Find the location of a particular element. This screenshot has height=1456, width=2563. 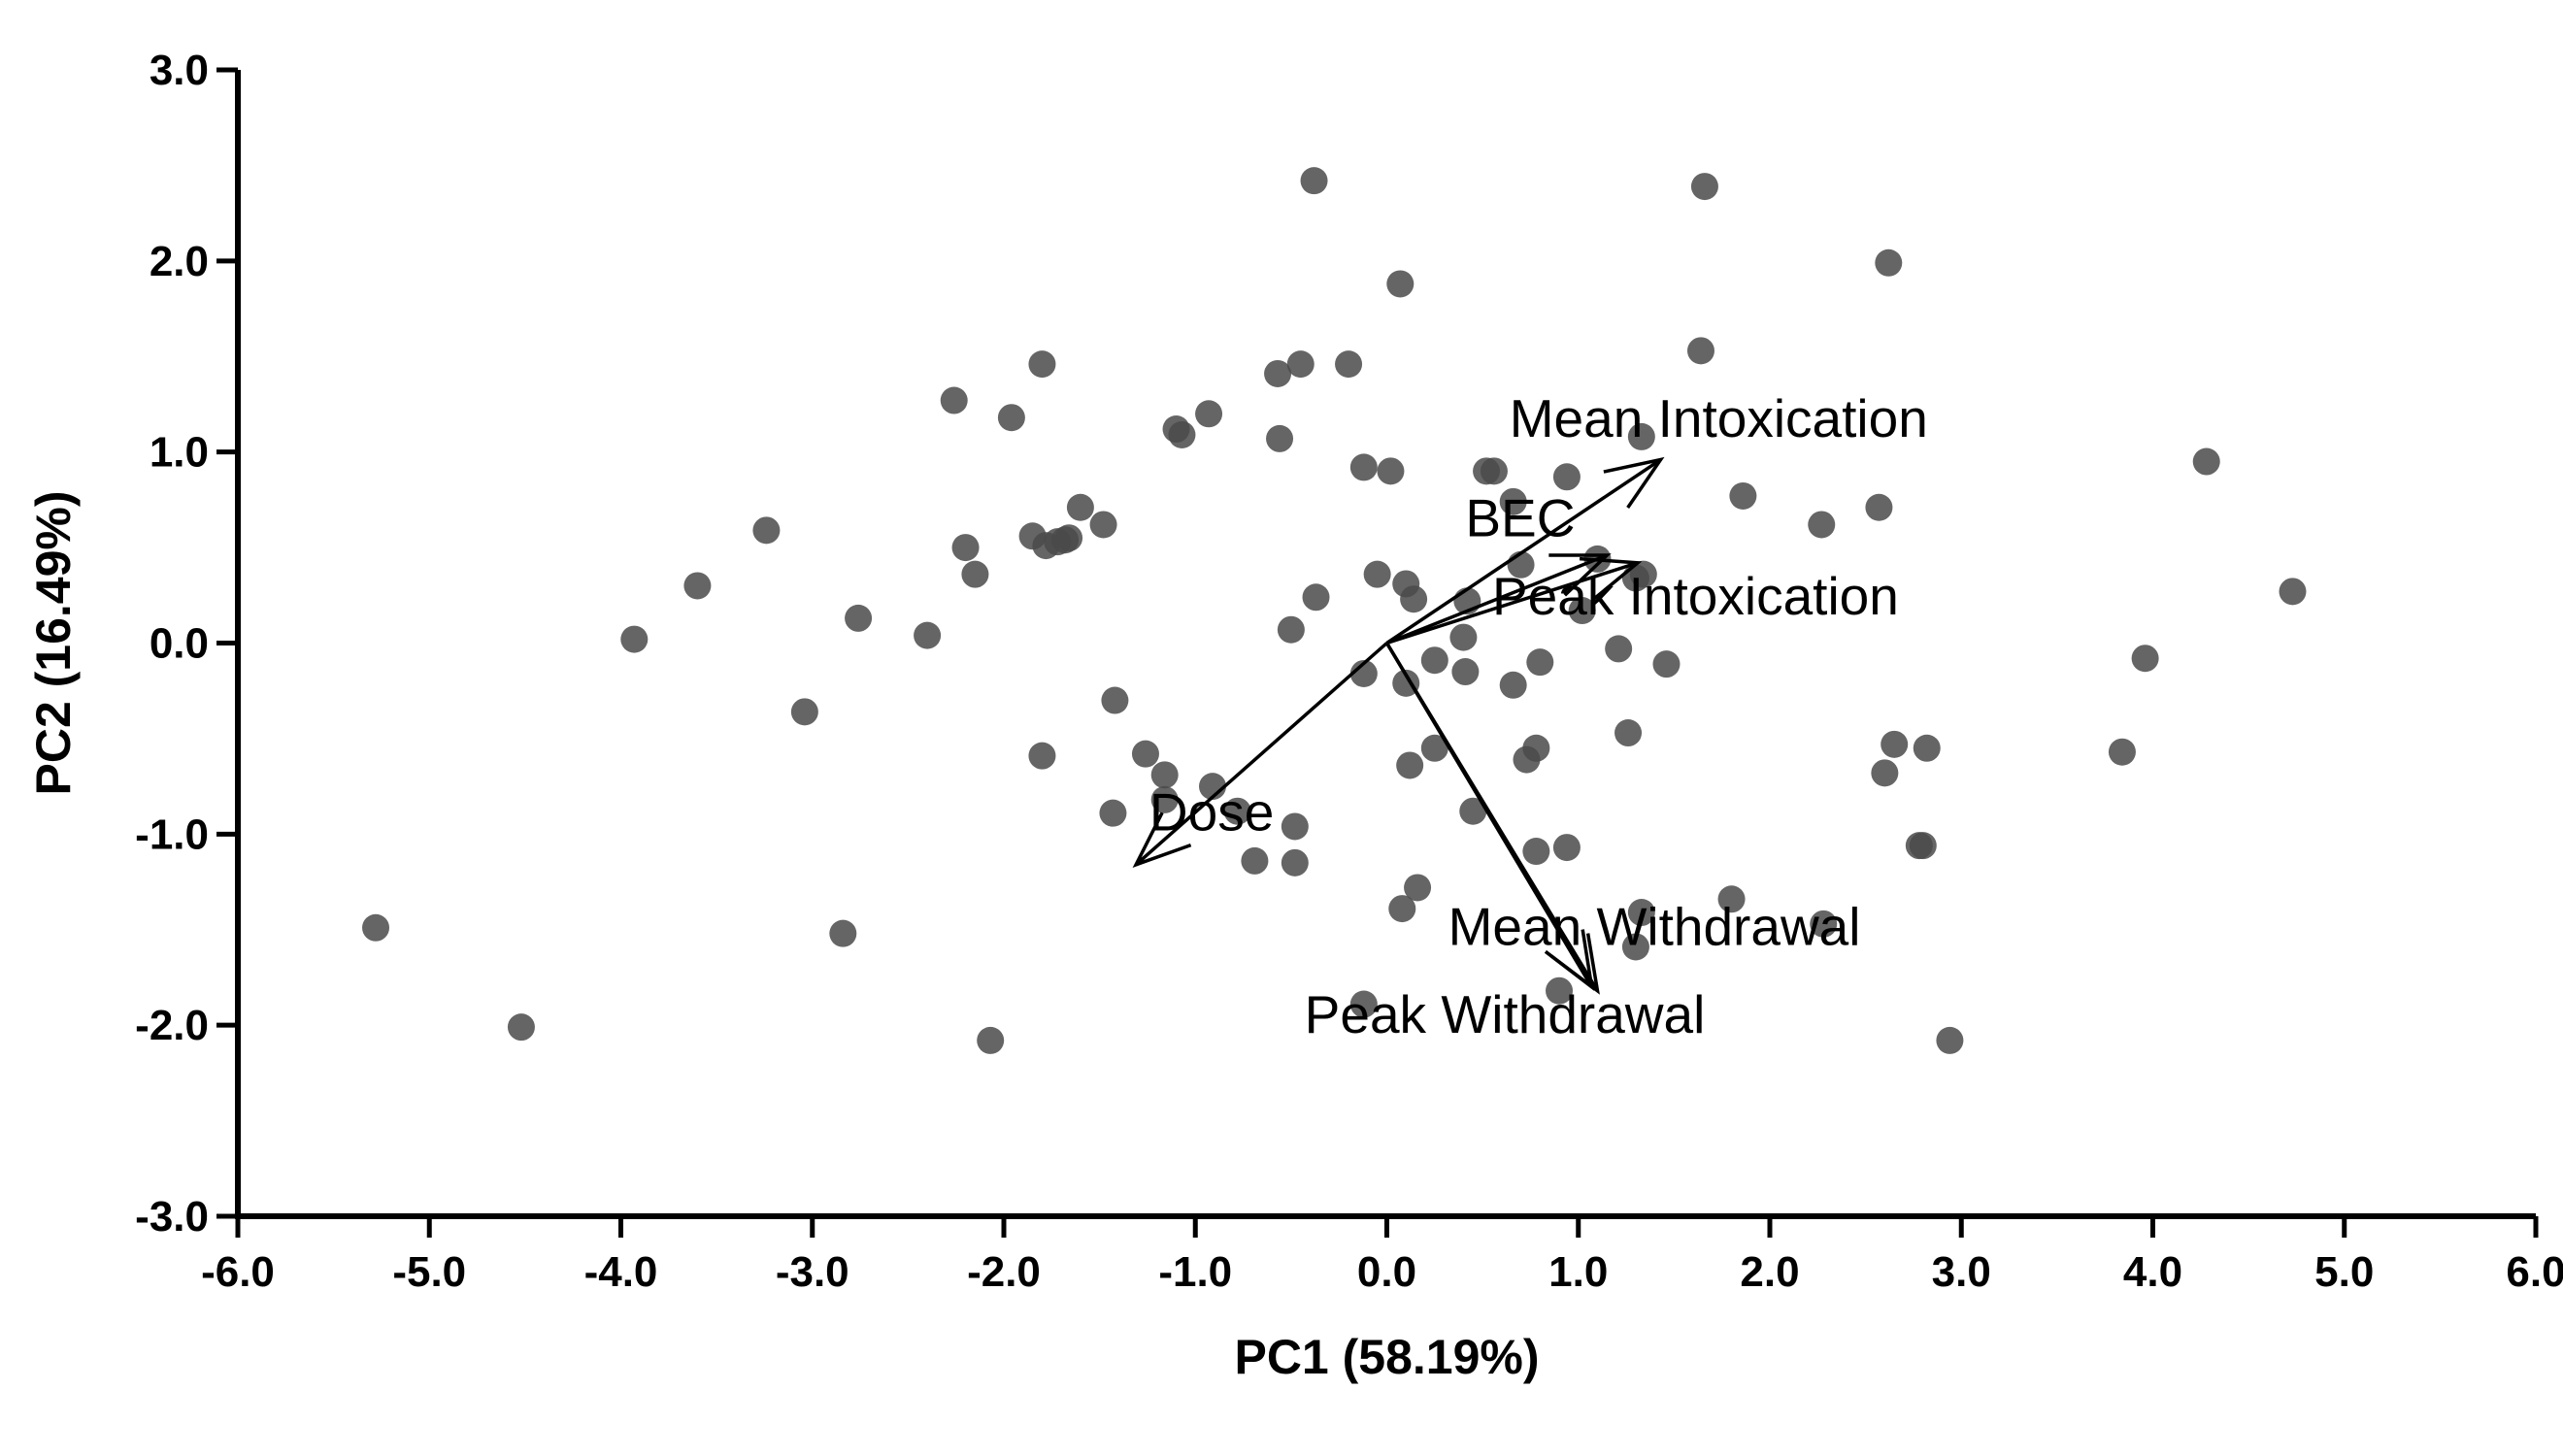

x-tick-label: -2.0 is located at coordinates (1004, 1272).